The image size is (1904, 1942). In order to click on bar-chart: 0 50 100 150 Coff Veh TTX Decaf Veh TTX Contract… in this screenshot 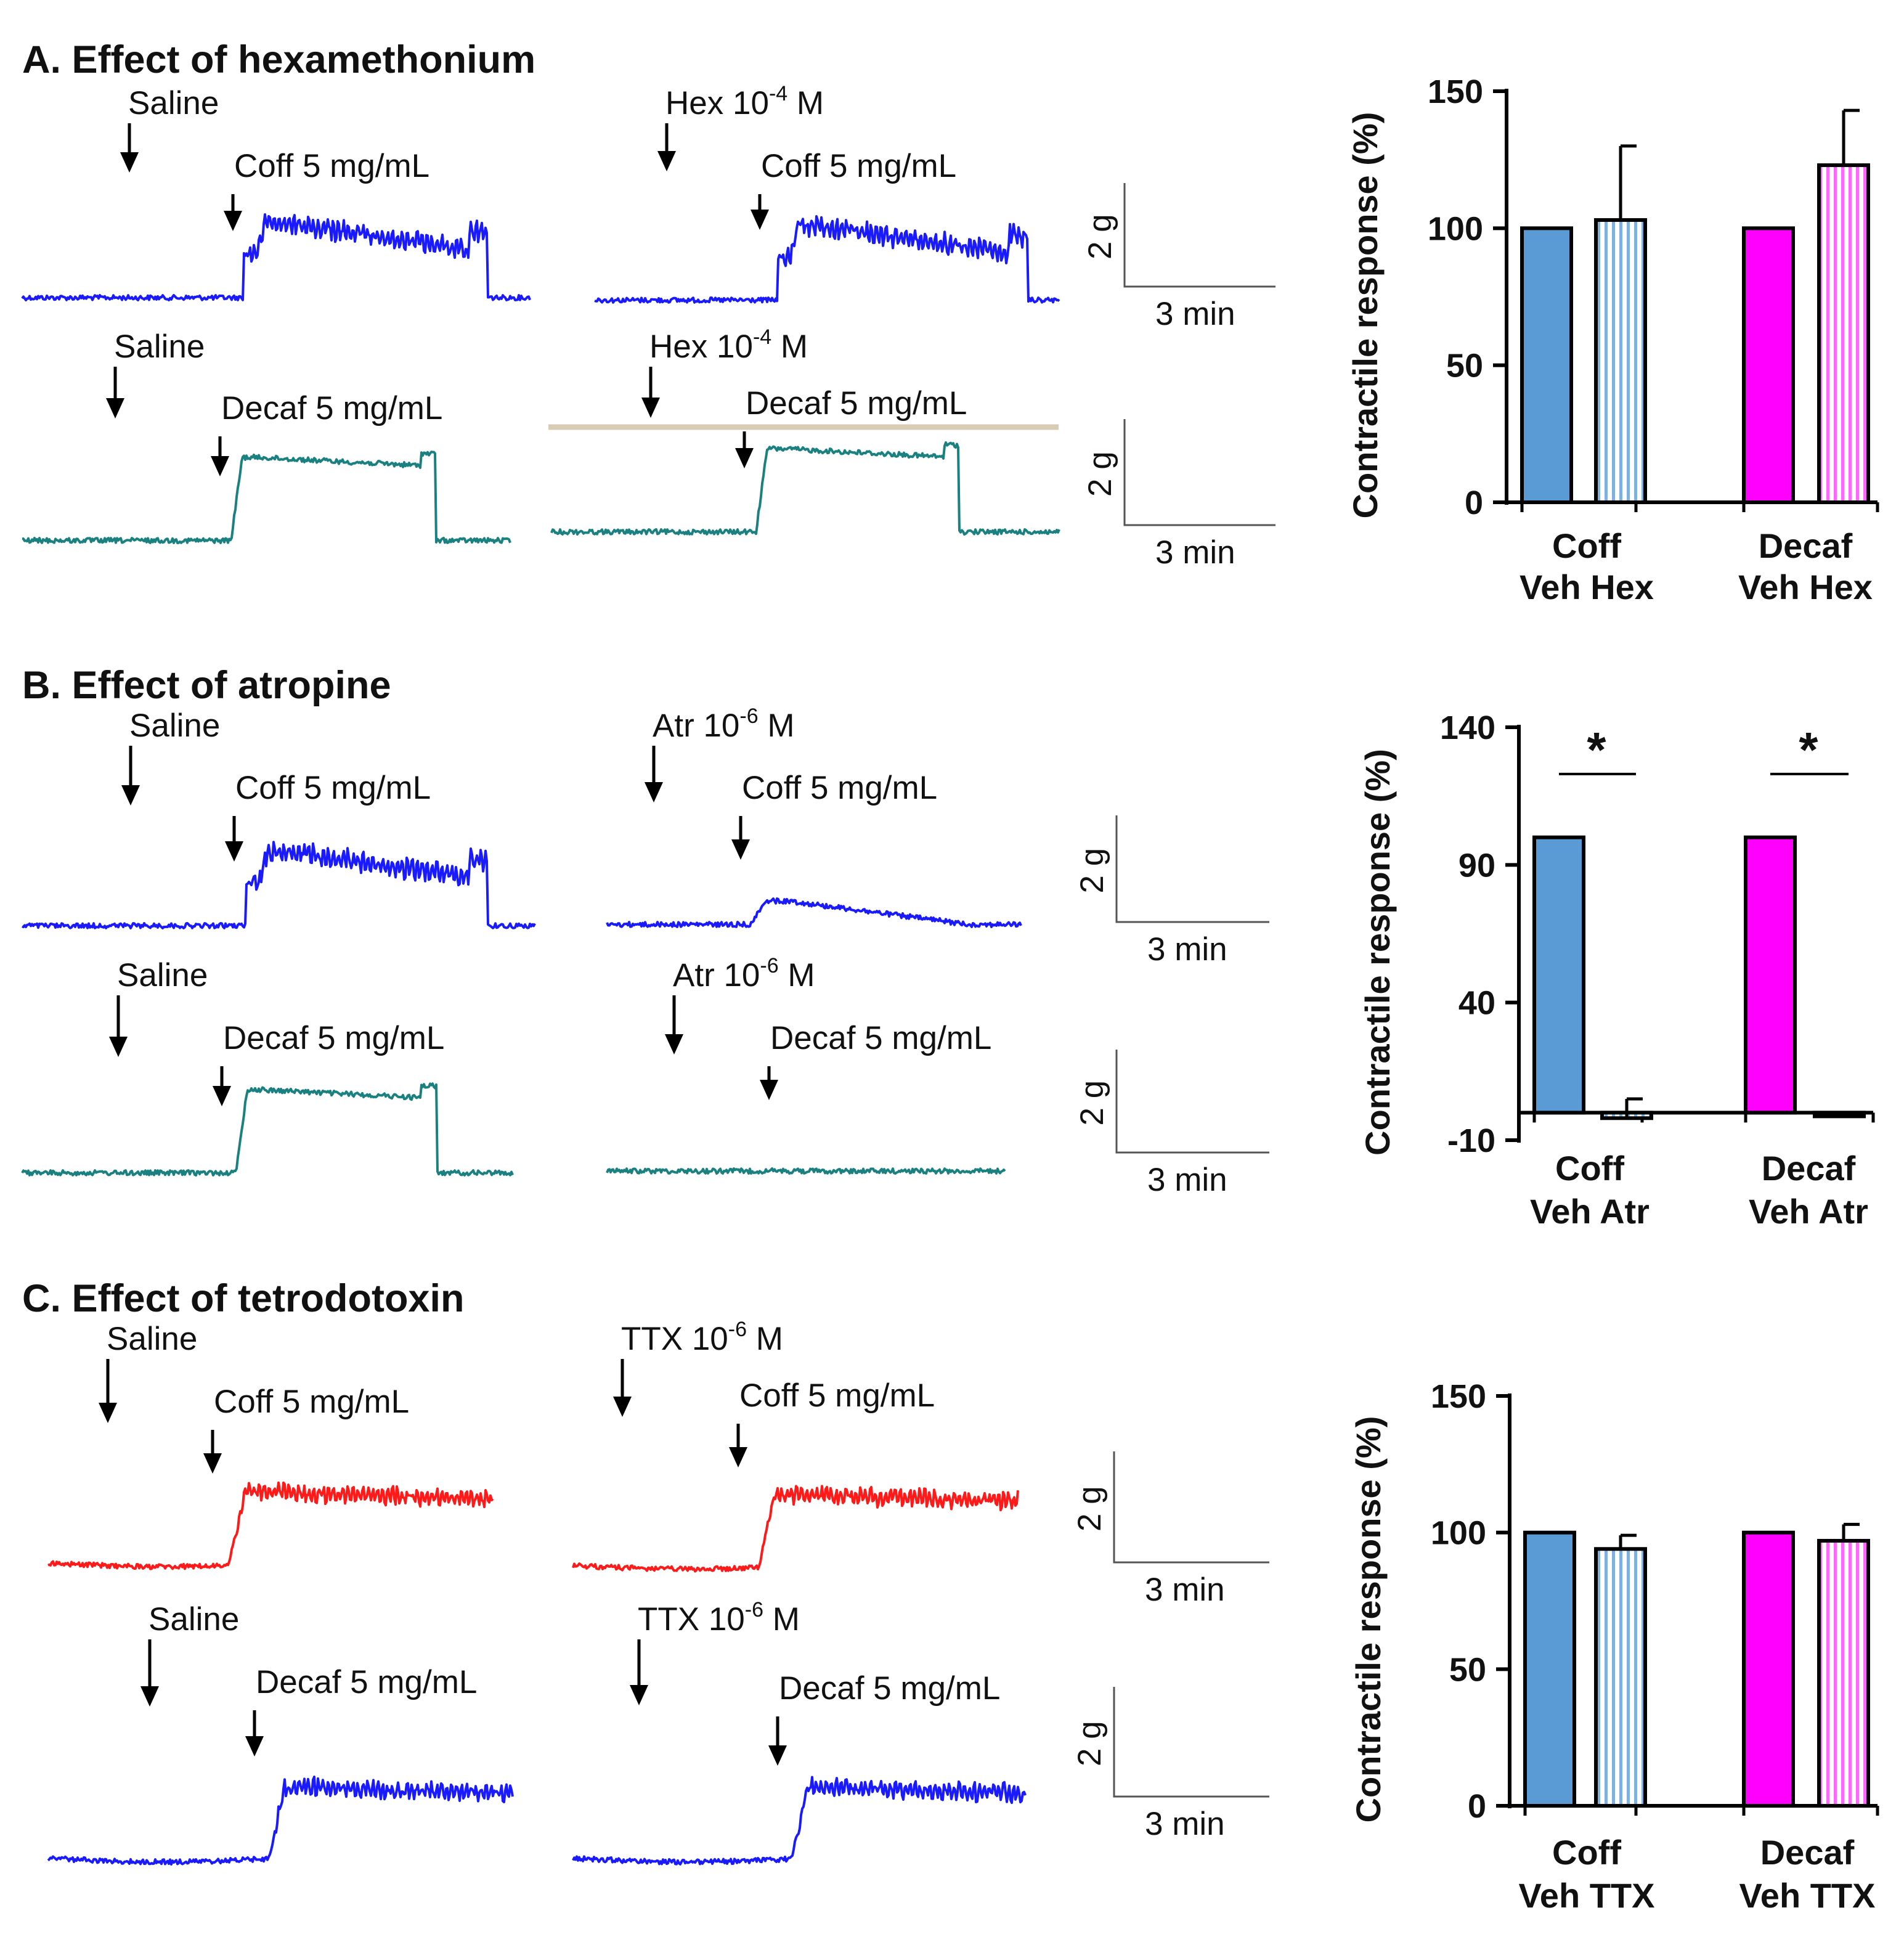, I will do `click(1614, 1646)`.